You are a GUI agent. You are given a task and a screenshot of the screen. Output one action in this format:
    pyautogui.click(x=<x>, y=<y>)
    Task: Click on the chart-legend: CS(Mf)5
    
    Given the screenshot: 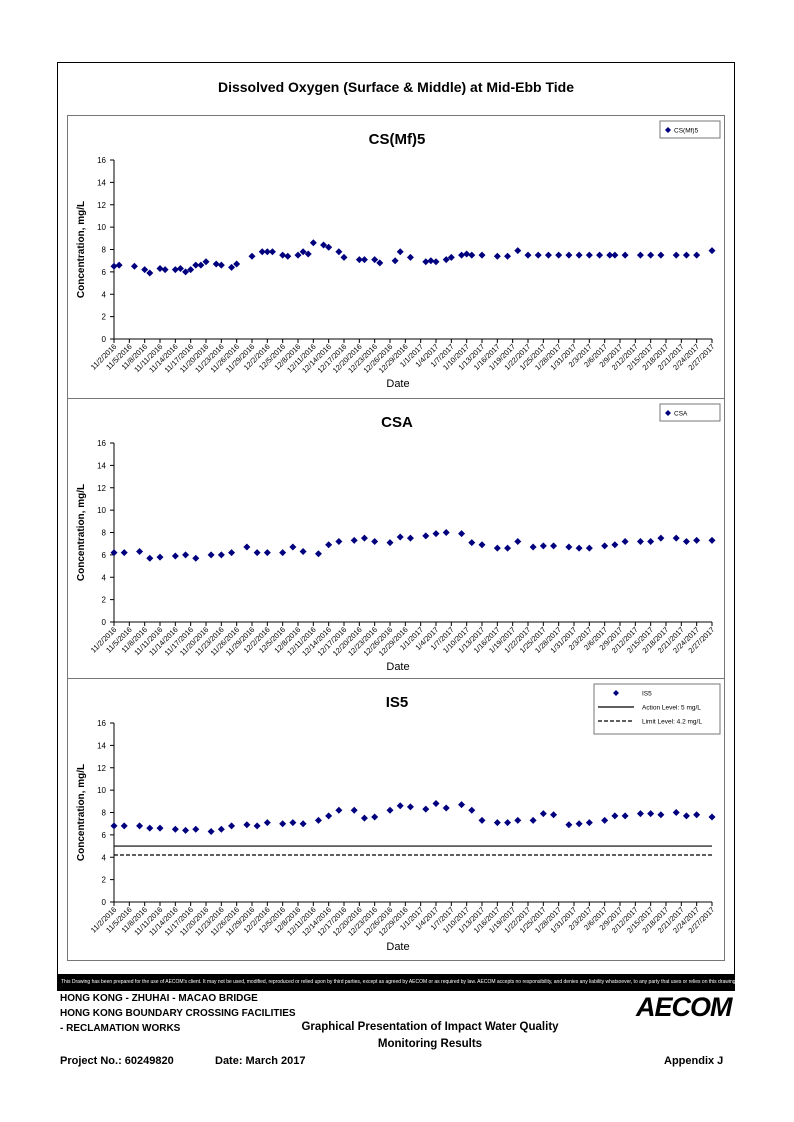 What is the action you would take?
    pyautogui.click(x=690, y=129)
    